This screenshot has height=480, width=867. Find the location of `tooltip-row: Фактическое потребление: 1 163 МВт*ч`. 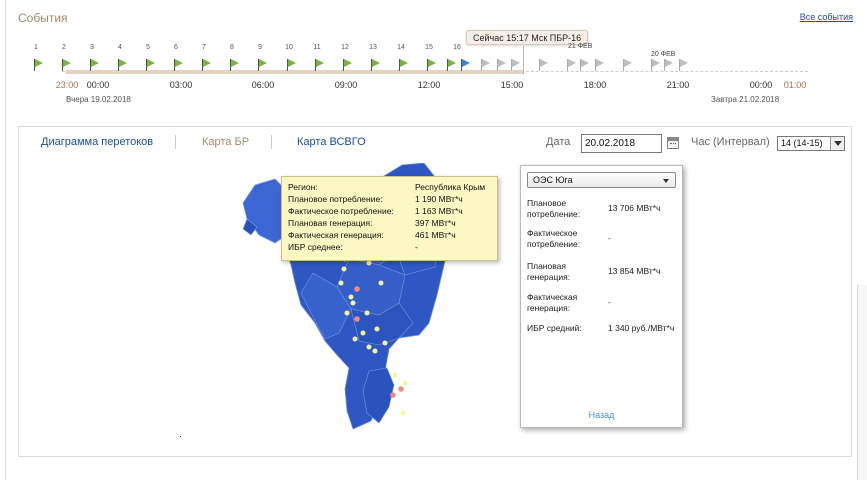

tooltip-row: Фактическое потребление: 1 163 МВт*ч is located at coordinates (389, 211).